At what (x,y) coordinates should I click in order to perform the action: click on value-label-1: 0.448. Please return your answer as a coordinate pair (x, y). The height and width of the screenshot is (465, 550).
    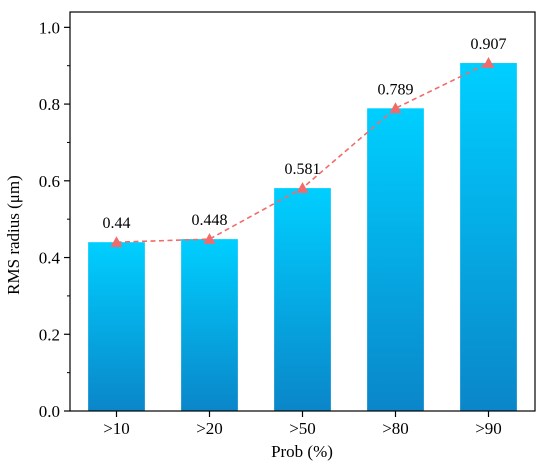
    Looking at the image, I should click on (210, 220).